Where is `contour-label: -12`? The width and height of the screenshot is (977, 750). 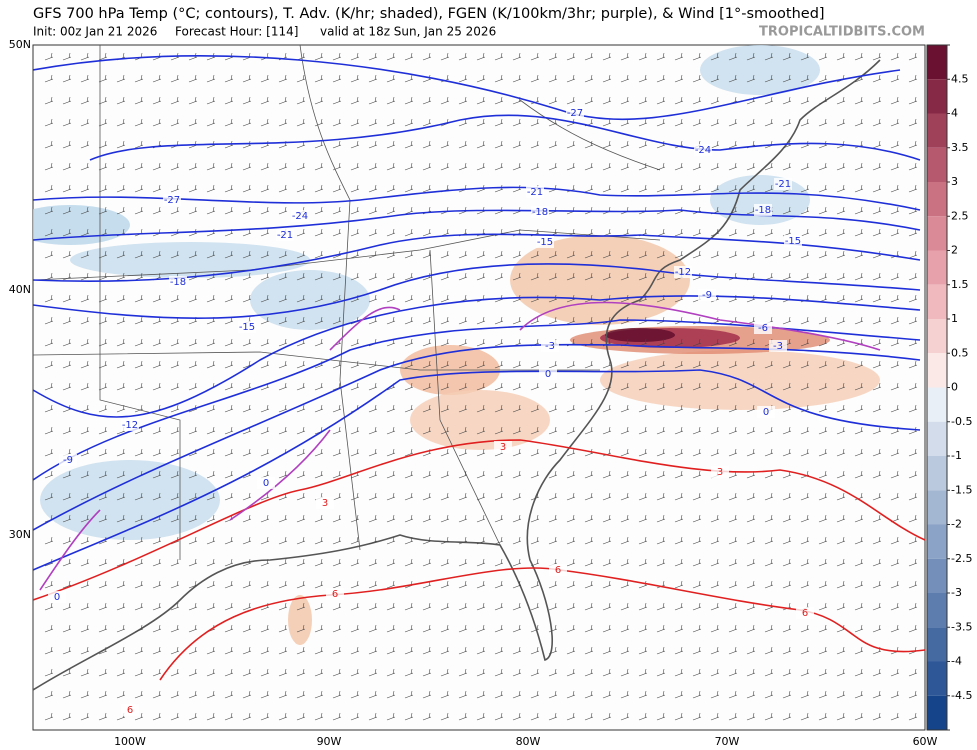 contour-label: -12 is located at coordinates (683, 272).